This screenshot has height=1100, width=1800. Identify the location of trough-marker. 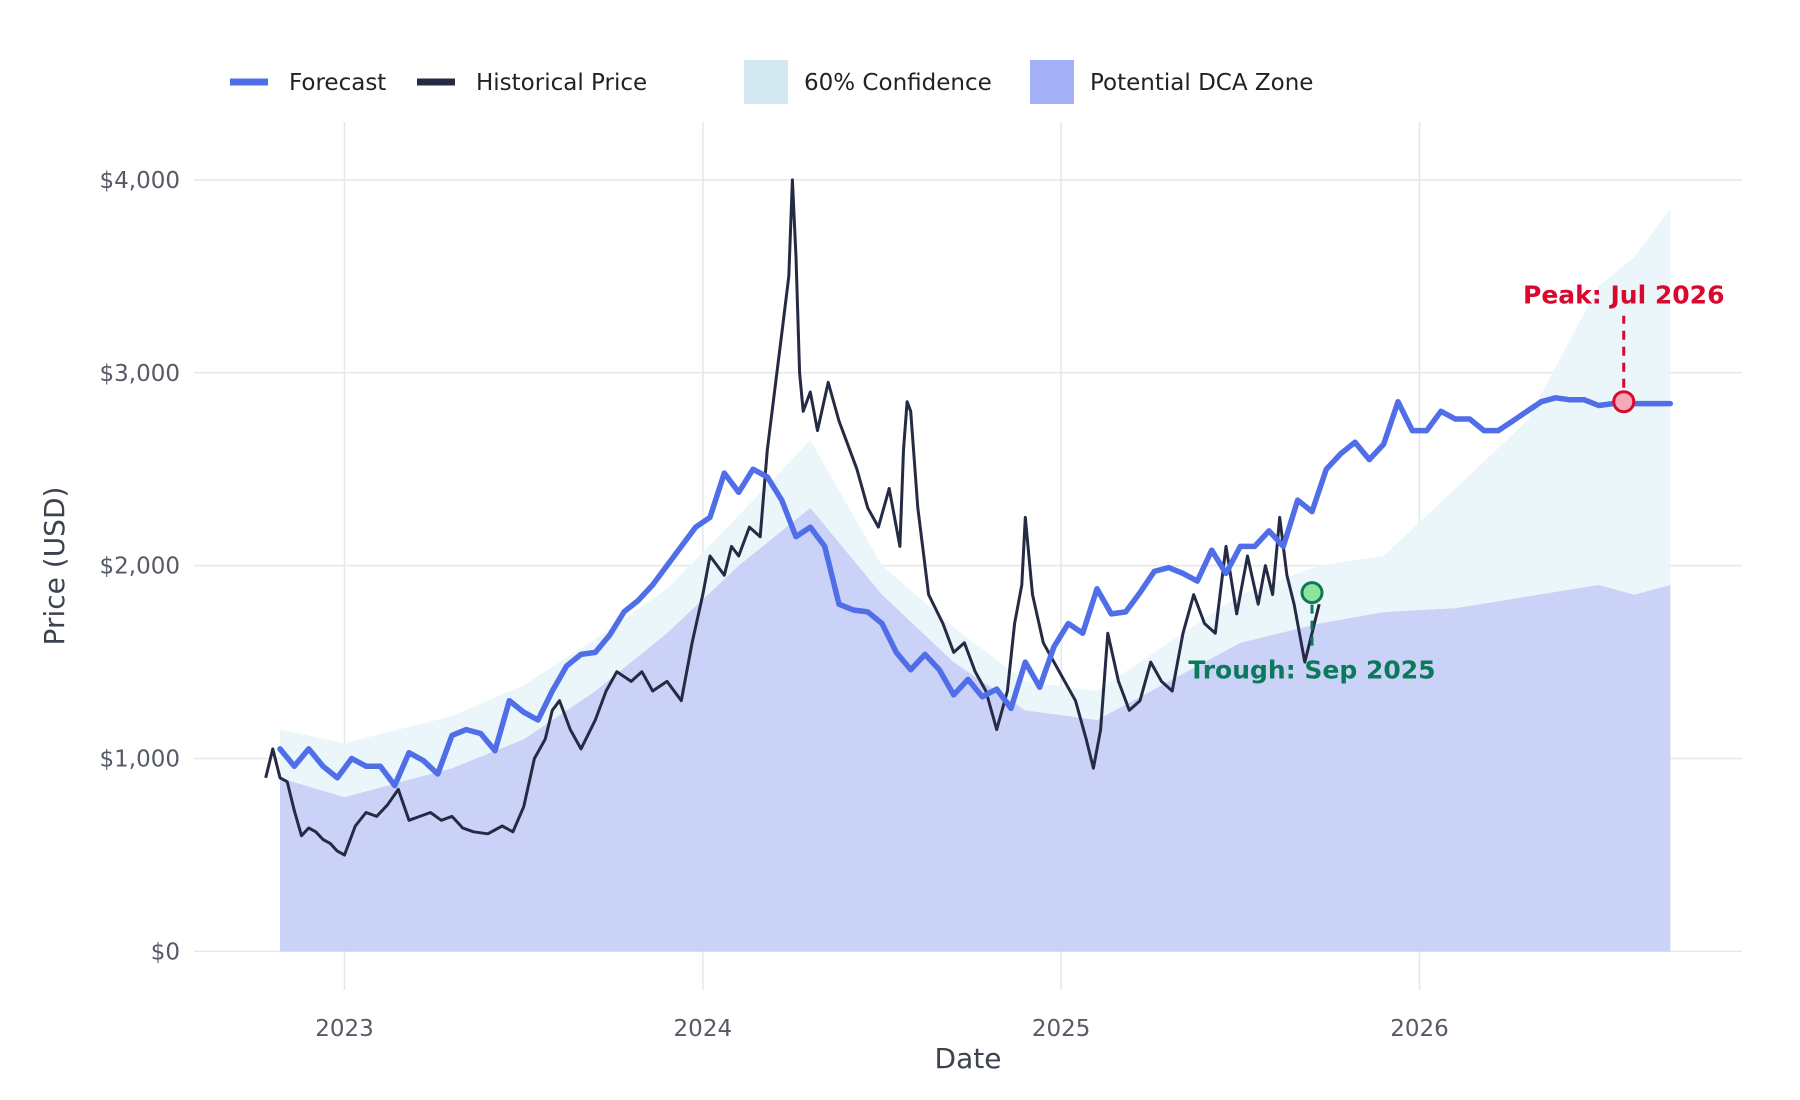
(1312, 593).